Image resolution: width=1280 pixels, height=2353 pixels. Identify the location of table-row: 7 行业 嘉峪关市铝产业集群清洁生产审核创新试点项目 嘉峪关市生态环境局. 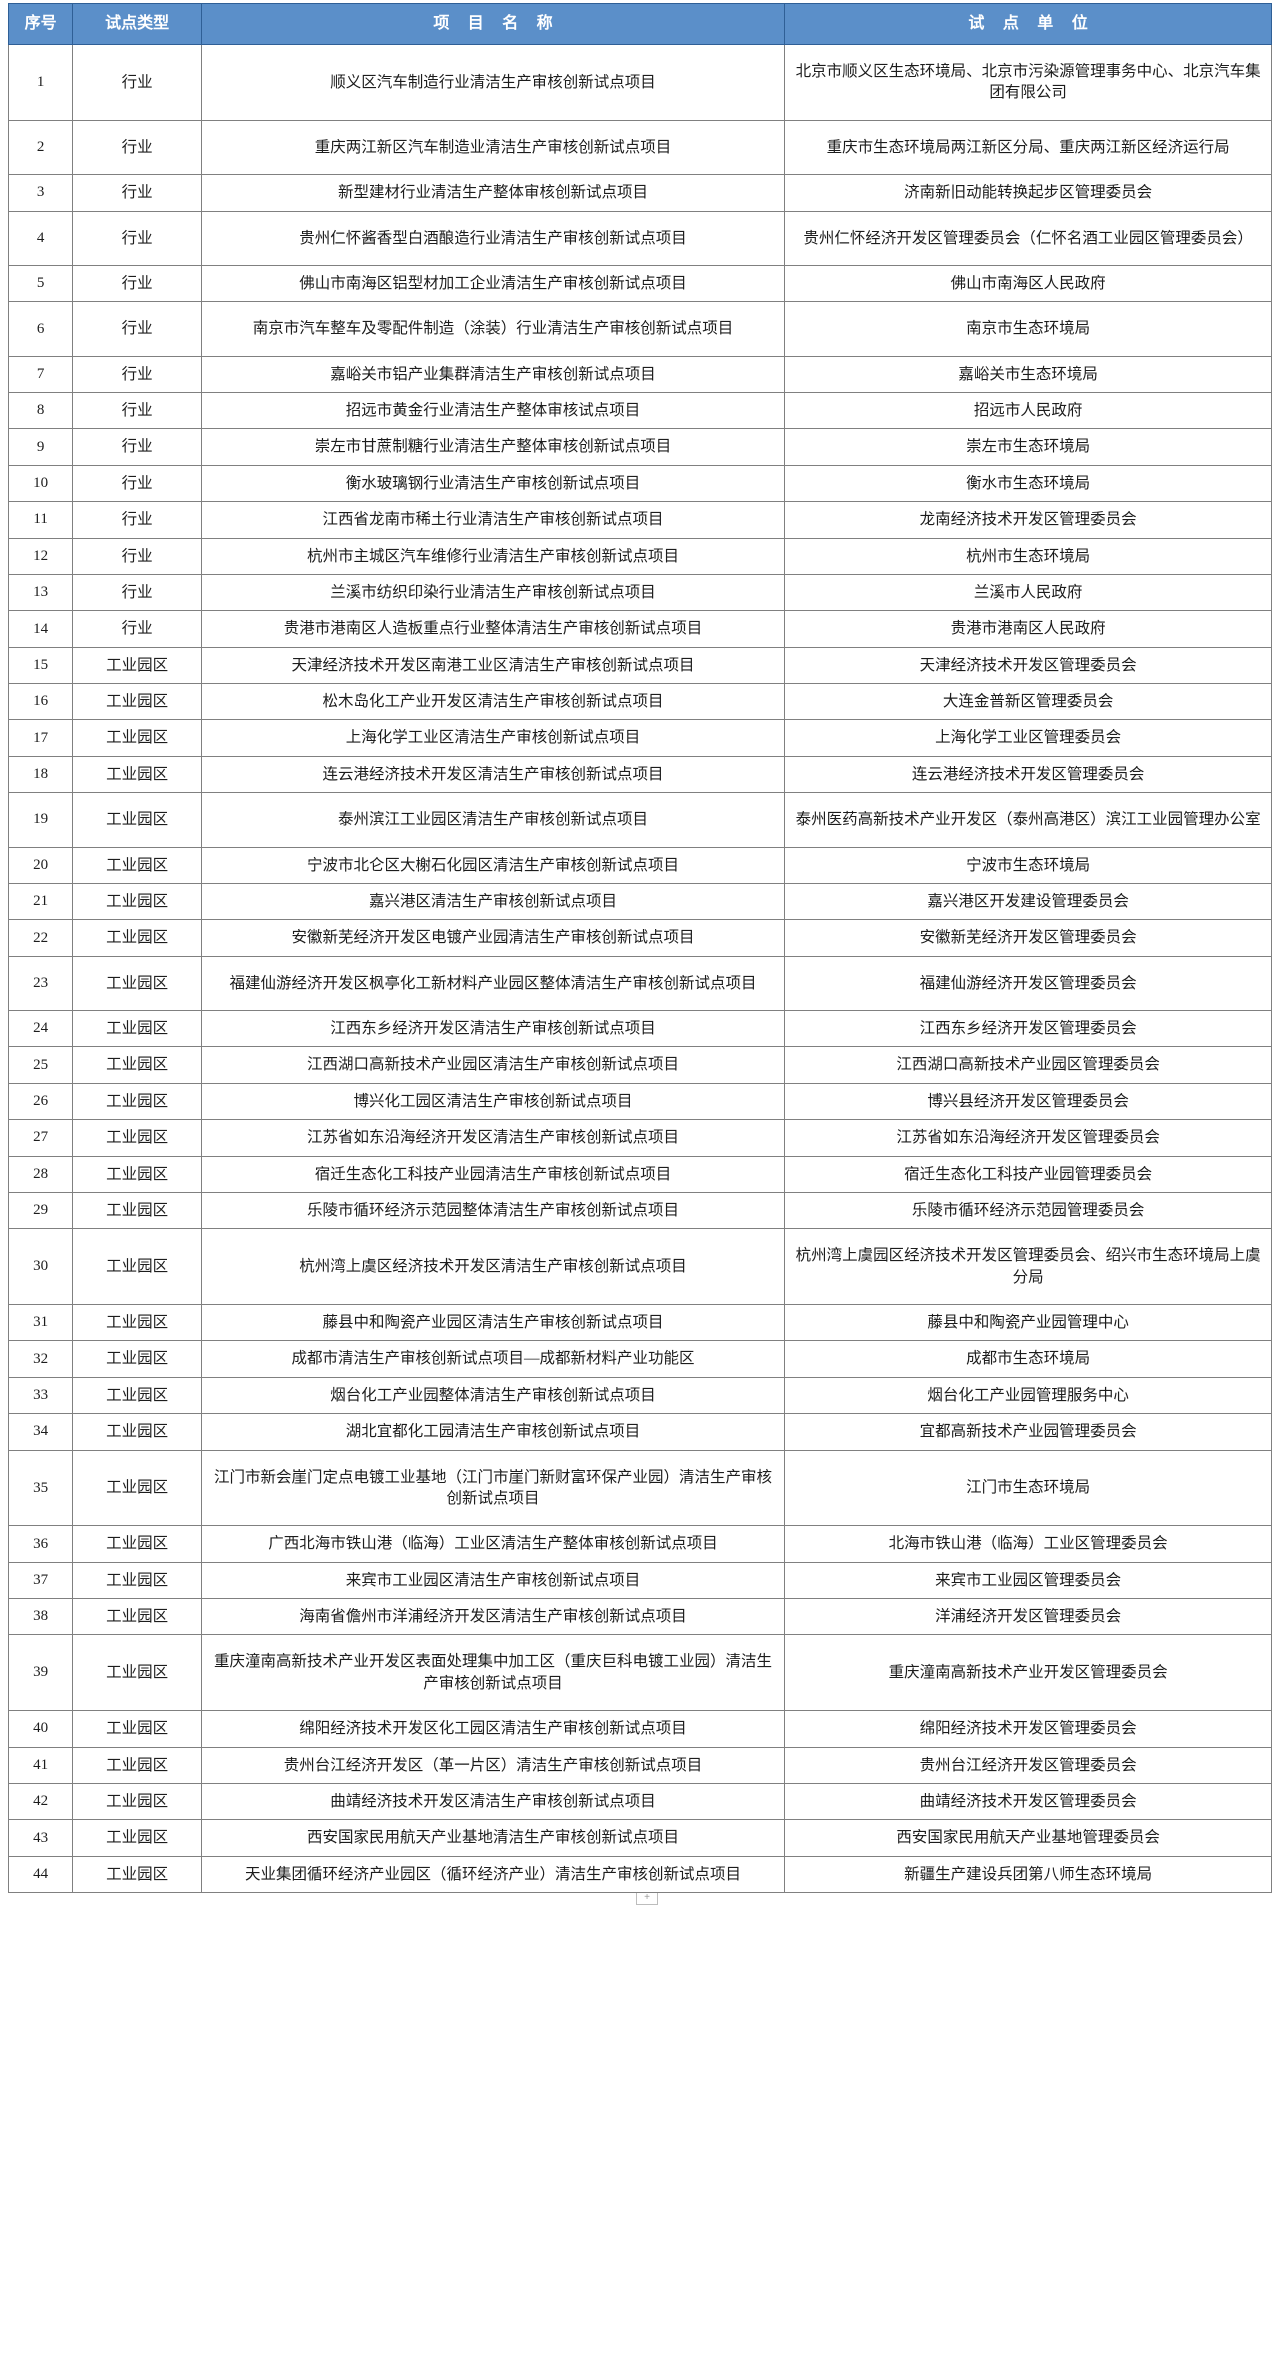
(639, 374).